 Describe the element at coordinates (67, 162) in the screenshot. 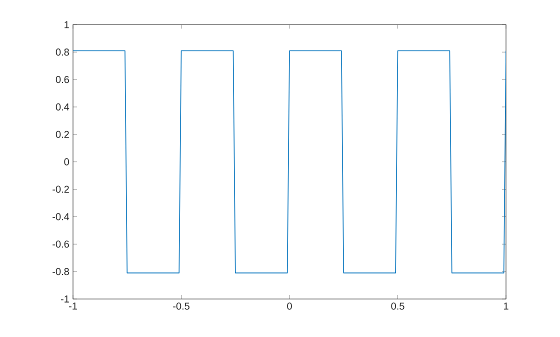

I see `y-tick-label: 0` at that location.